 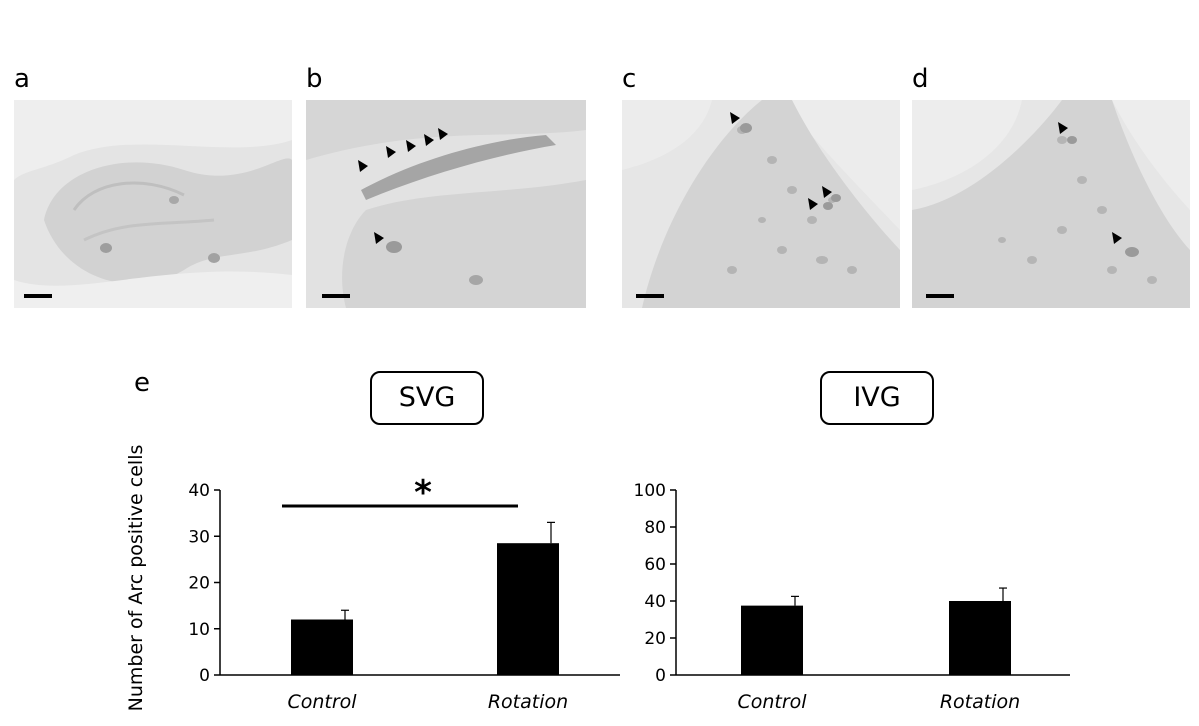 I want to click on micrograph-c, so click(x=761, y=204).